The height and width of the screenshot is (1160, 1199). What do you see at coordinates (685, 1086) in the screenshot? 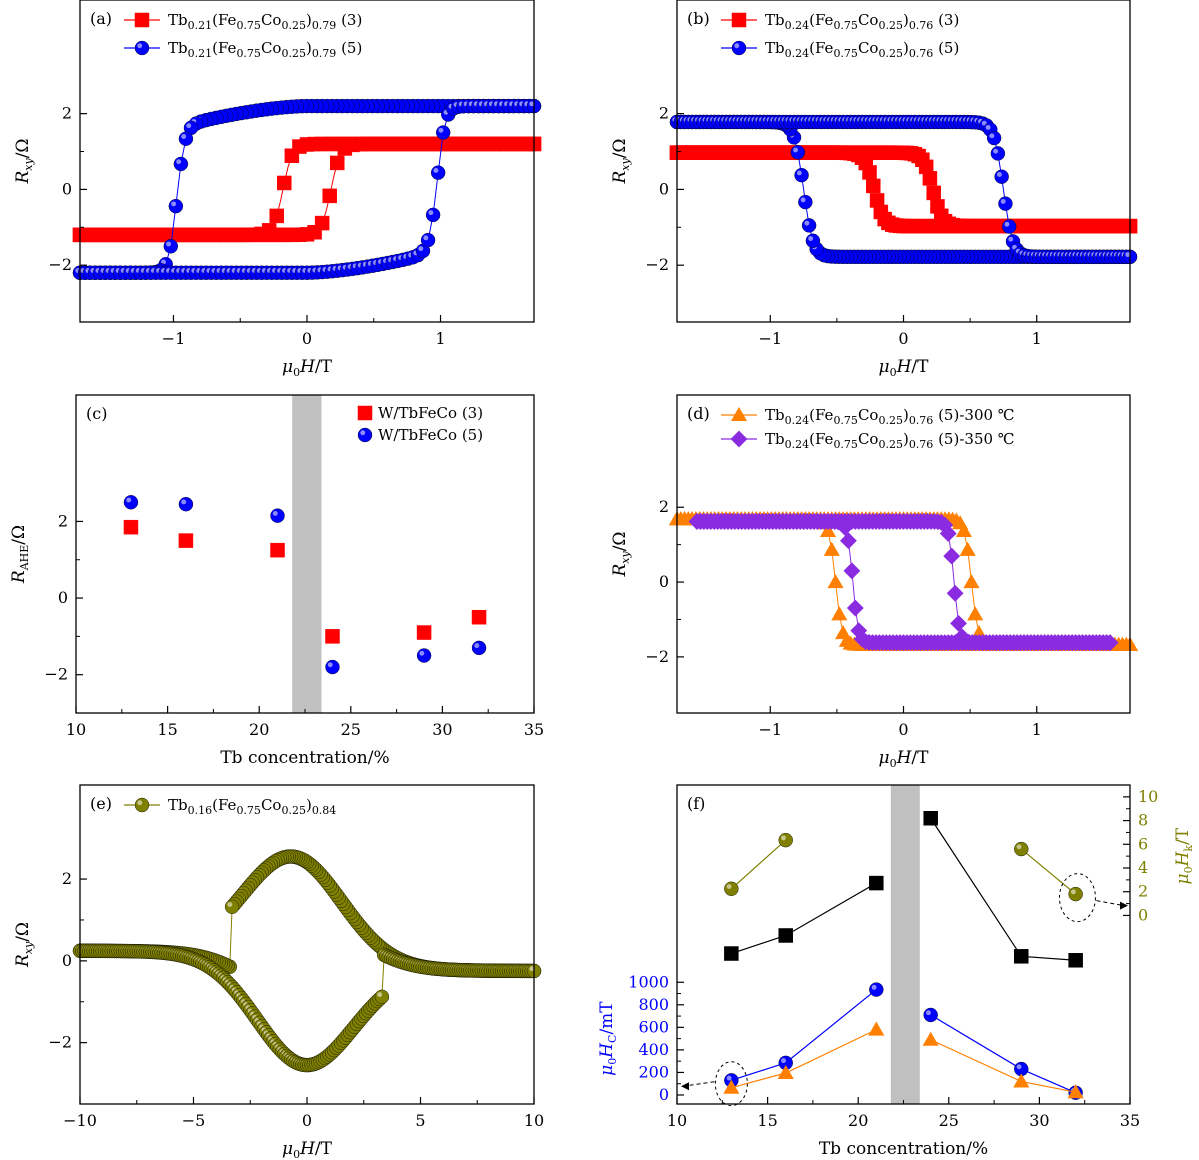
I see `arrow-left-head` at bounding box center [685, 1086].